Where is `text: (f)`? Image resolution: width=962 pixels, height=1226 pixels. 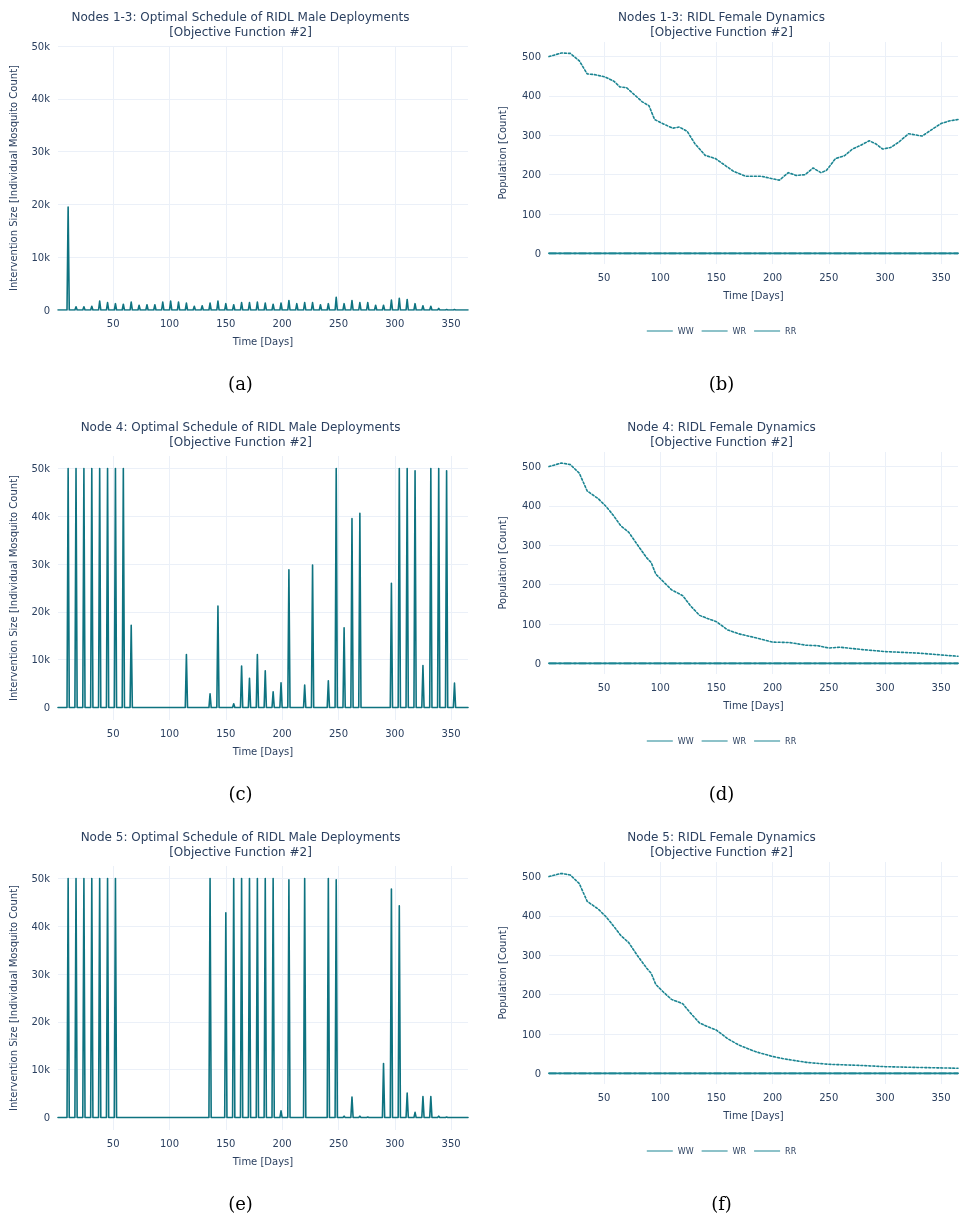
text: (f) is located at coordinates (721, 1203).